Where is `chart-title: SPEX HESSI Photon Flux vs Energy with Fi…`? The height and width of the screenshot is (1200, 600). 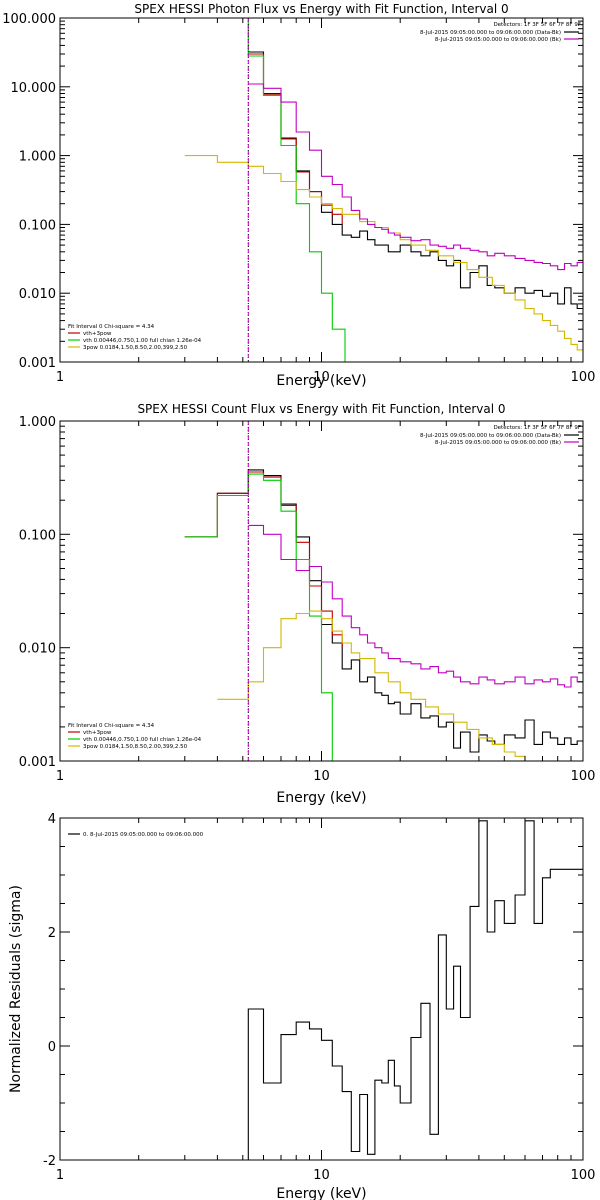
chart-title: SPEX HESSI Photon Flux vs Energy with Fi… is located at coordinates (321, 9).